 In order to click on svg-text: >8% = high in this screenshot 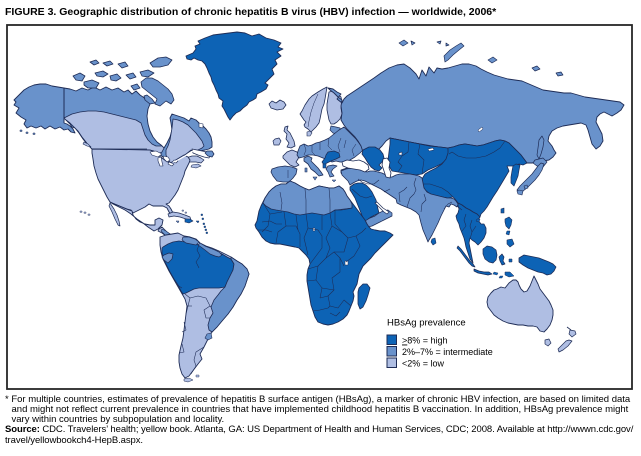, I will do `click(425, 341)`.